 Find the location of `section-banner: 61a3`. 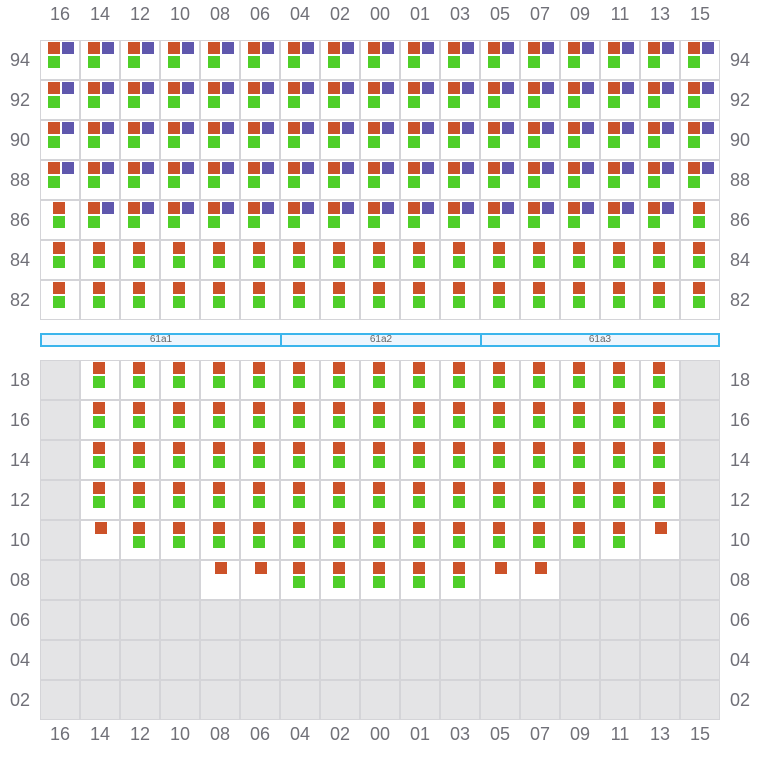

section-banner: 61a3 is located at coordinates (600, 340).